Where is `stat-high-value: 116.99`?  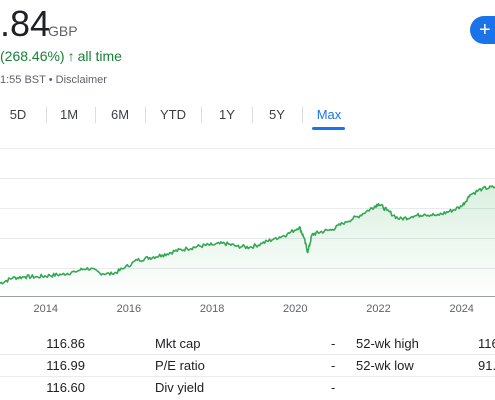
stat-high-value: 116.99 is located at coordinates (65, 365).